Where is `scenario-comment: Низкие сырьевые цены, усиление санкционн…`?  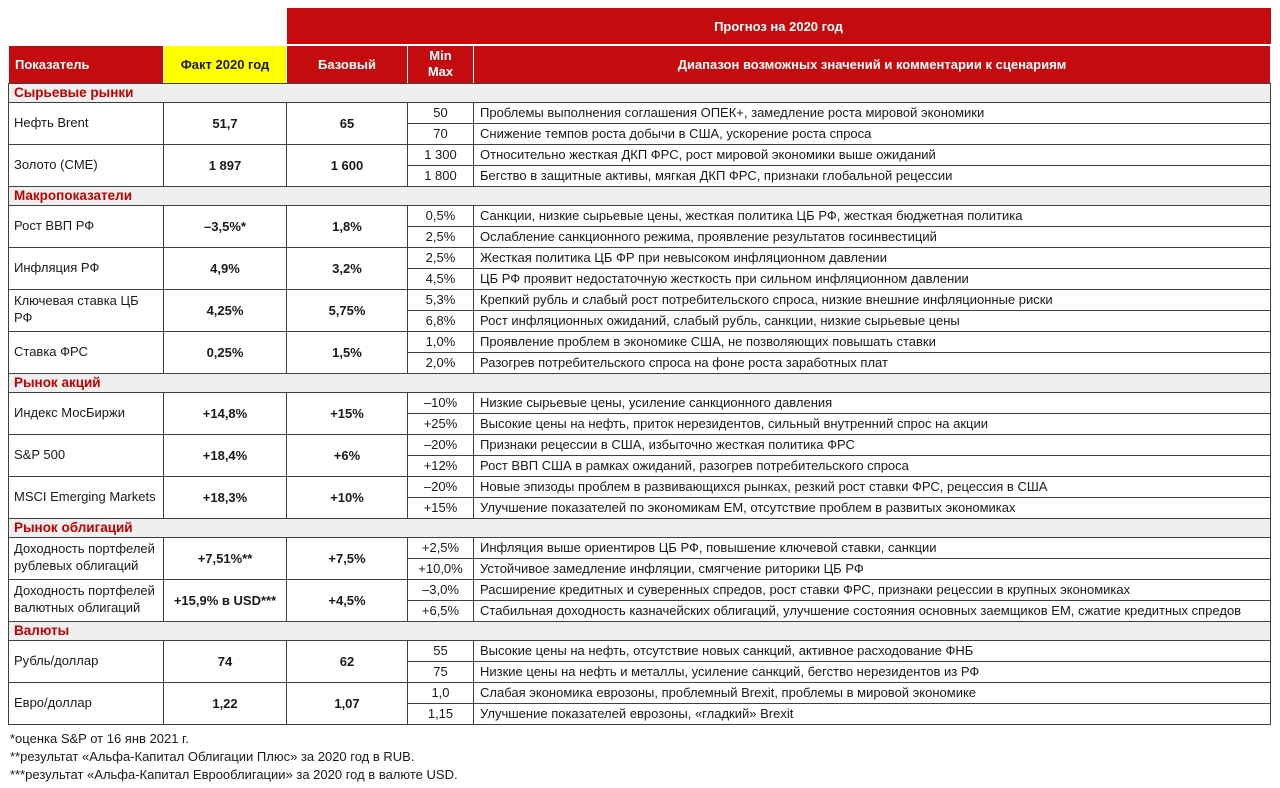 scenario-comment: Низкие сырьевые цены, усиление санкционн… is located at coordinates (872, 402).